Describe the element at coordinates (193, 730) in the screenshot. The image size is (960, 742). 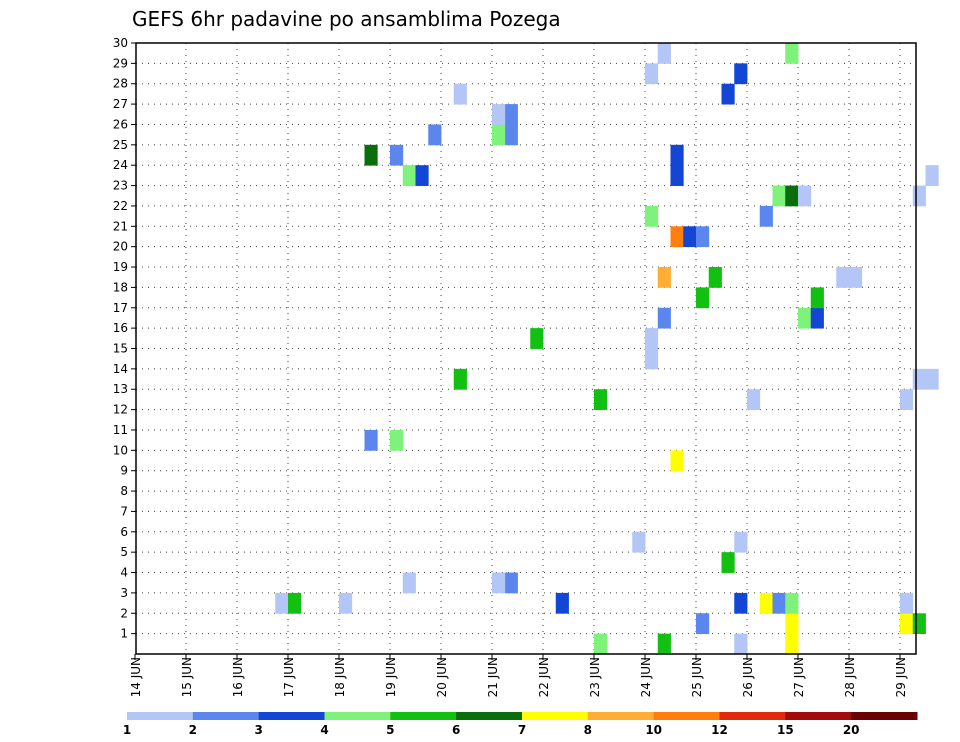
I see `legend-label: 2` at that location.